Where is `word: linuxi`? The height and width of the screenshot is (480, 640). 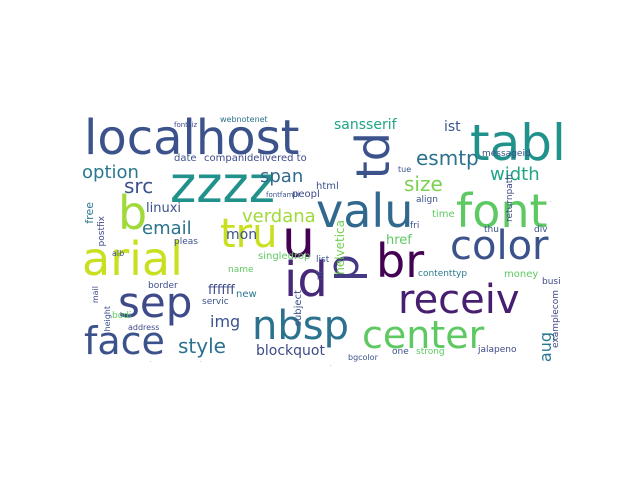
word: linuxi is located at coordinates (164, 208).